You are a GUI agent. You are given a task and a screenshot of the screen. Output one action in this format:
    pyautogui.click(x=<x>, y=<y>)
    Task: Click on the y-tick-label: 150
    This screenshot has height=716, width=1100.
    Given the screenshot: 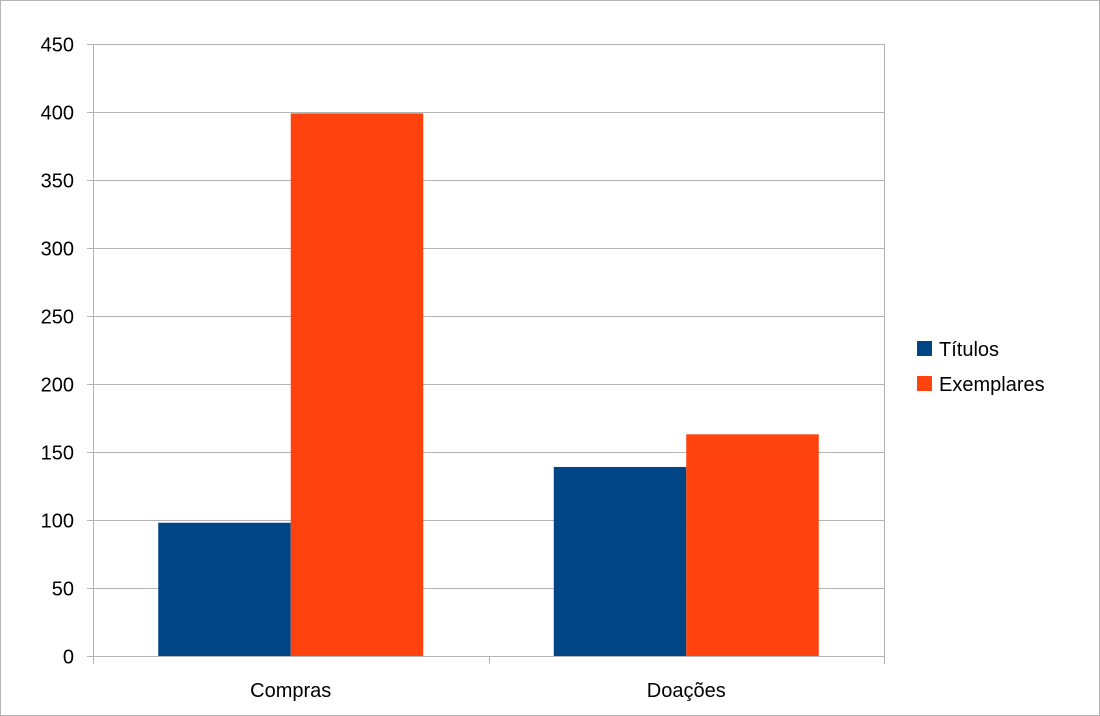 What is the action you would take?
    pyautogui.click(x=57, y=454)
    